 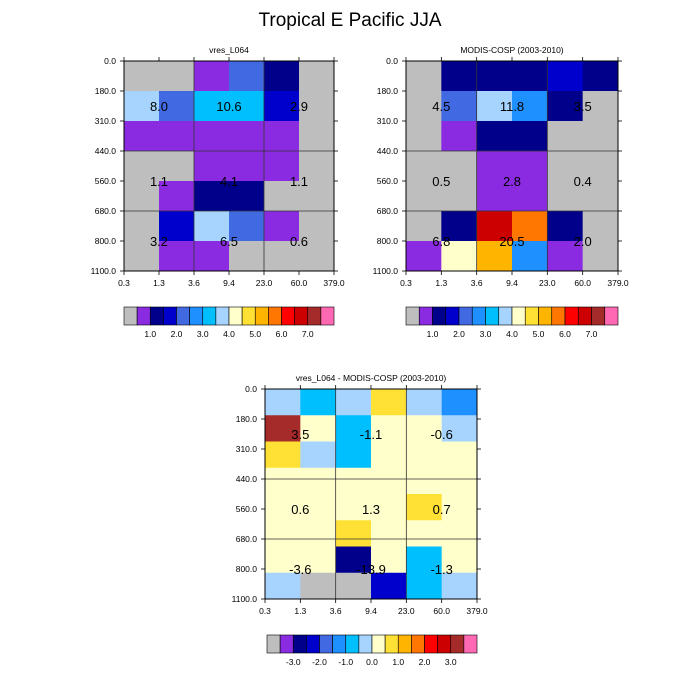 What do you see at coordinates (245, 599) in the screenshot?
I see `y-tick-label: 1100.0` at bounding box center [245, 599].